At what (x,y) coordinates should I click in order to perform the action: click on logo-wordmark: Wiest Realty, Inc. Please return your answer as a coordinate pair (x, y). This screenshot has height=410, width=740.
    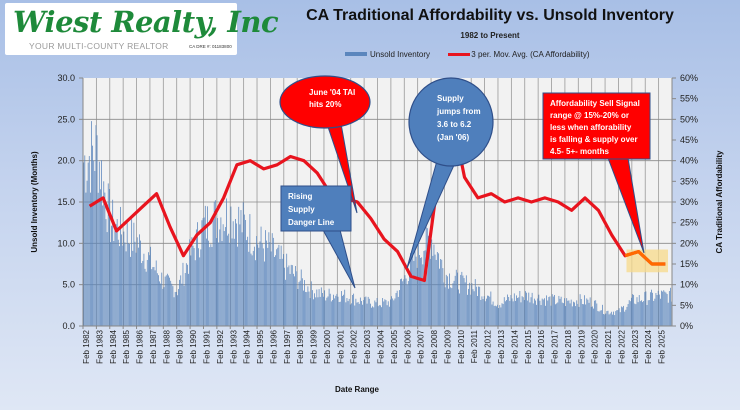
    Looking at the image, I should click on (146, 22).